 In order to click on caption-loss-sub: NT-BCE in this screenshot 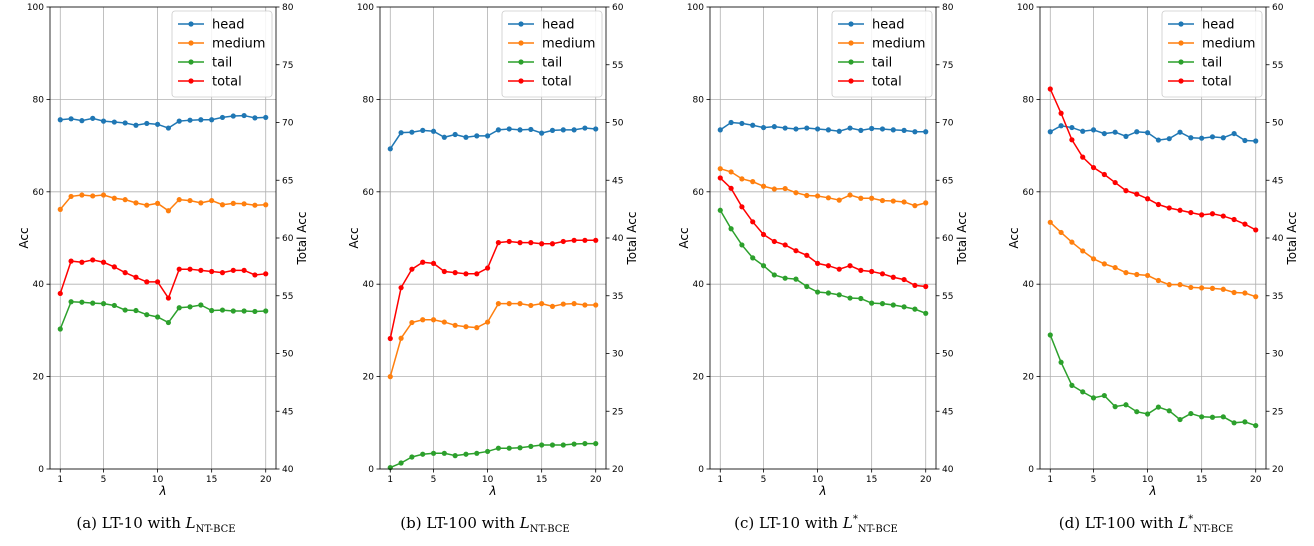, I will do `click(215, 529)`.